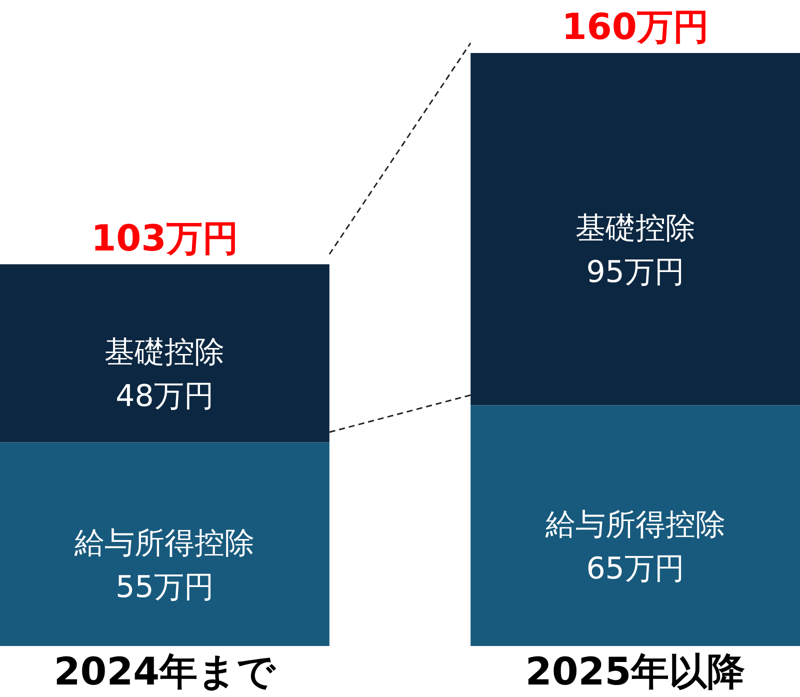 The image size is (800, 697). I want to click on series-label: 基礎控除, so click(164, 352).